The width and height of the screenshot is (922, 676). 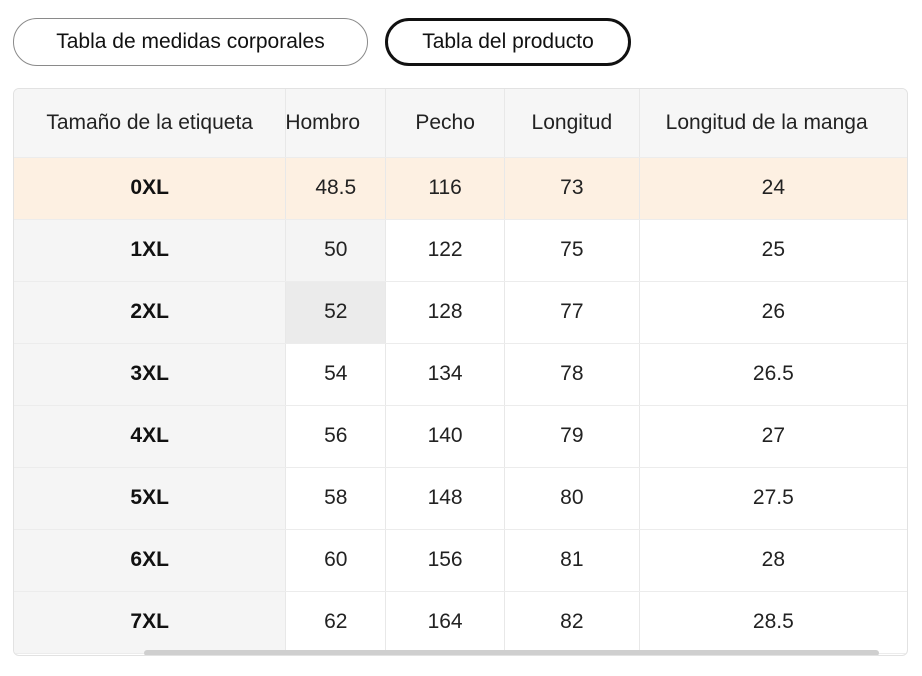 What do you see at coordinates (773, 436) in the screenshot?
I see `sleeve-length-cell: 27` at bounding box center [773, 436].